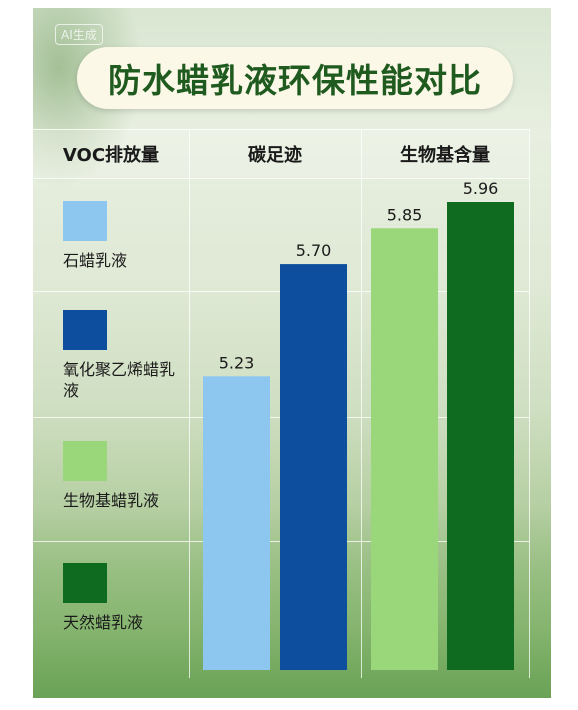  I want to click on legend-label: 石蜡乳液, so click(95, 260).